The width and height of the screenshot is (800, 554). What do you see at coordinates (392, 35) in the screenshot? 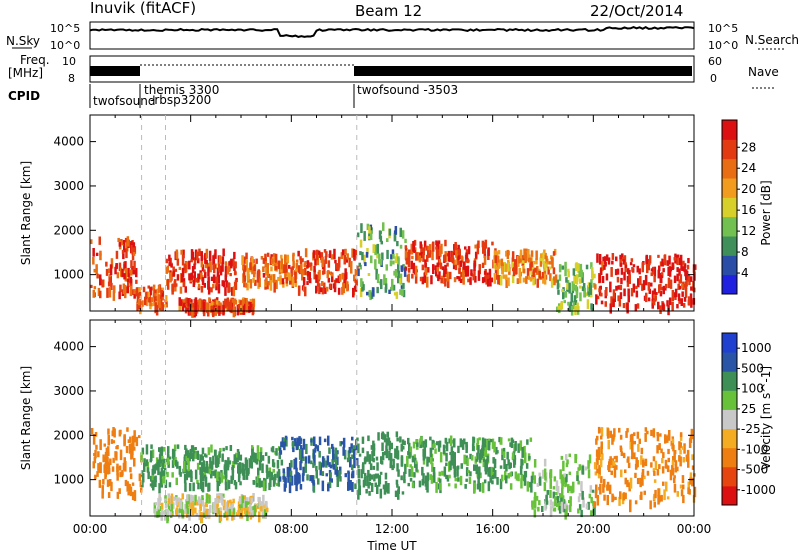
I see `sky-panel-frame` at bounding box center [392, 35].